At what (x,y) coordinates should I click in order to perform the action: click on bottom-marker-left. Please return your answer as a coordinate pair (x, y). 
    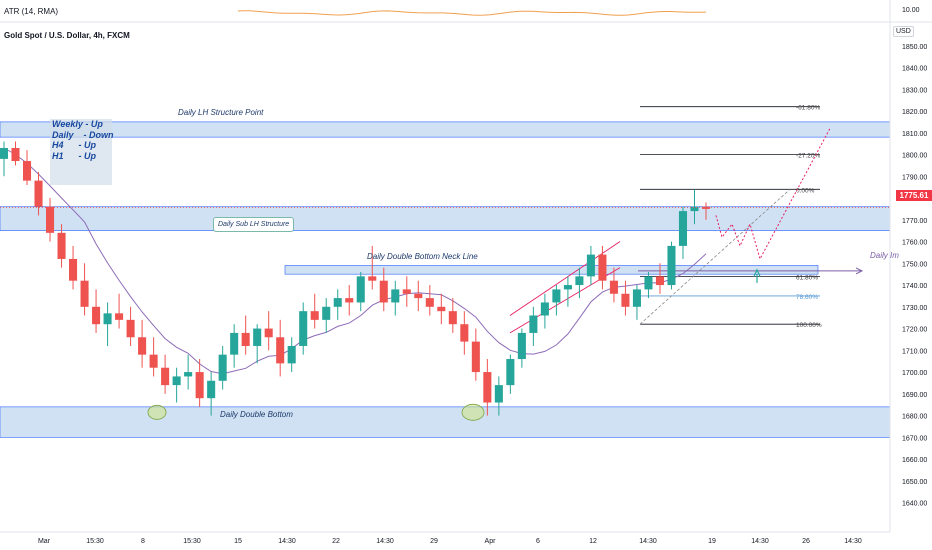
    Looking at the image, I should click on (157, 412).